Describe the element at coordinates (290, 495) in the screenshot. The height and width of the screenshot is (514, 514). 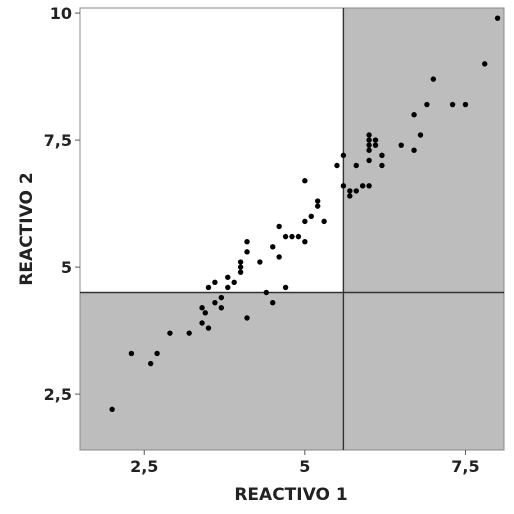
I see `x-axis-title: REACTIVO 1` at that location.